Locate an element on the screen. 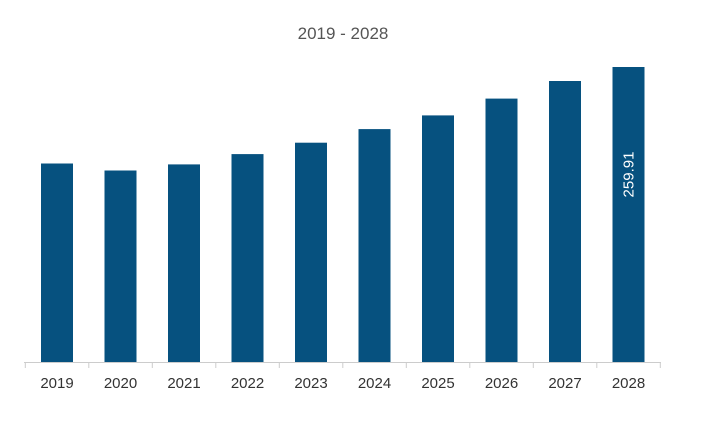 This screenshot has height=436, width=713. bar-2020 is located at coordinates (120, 266).